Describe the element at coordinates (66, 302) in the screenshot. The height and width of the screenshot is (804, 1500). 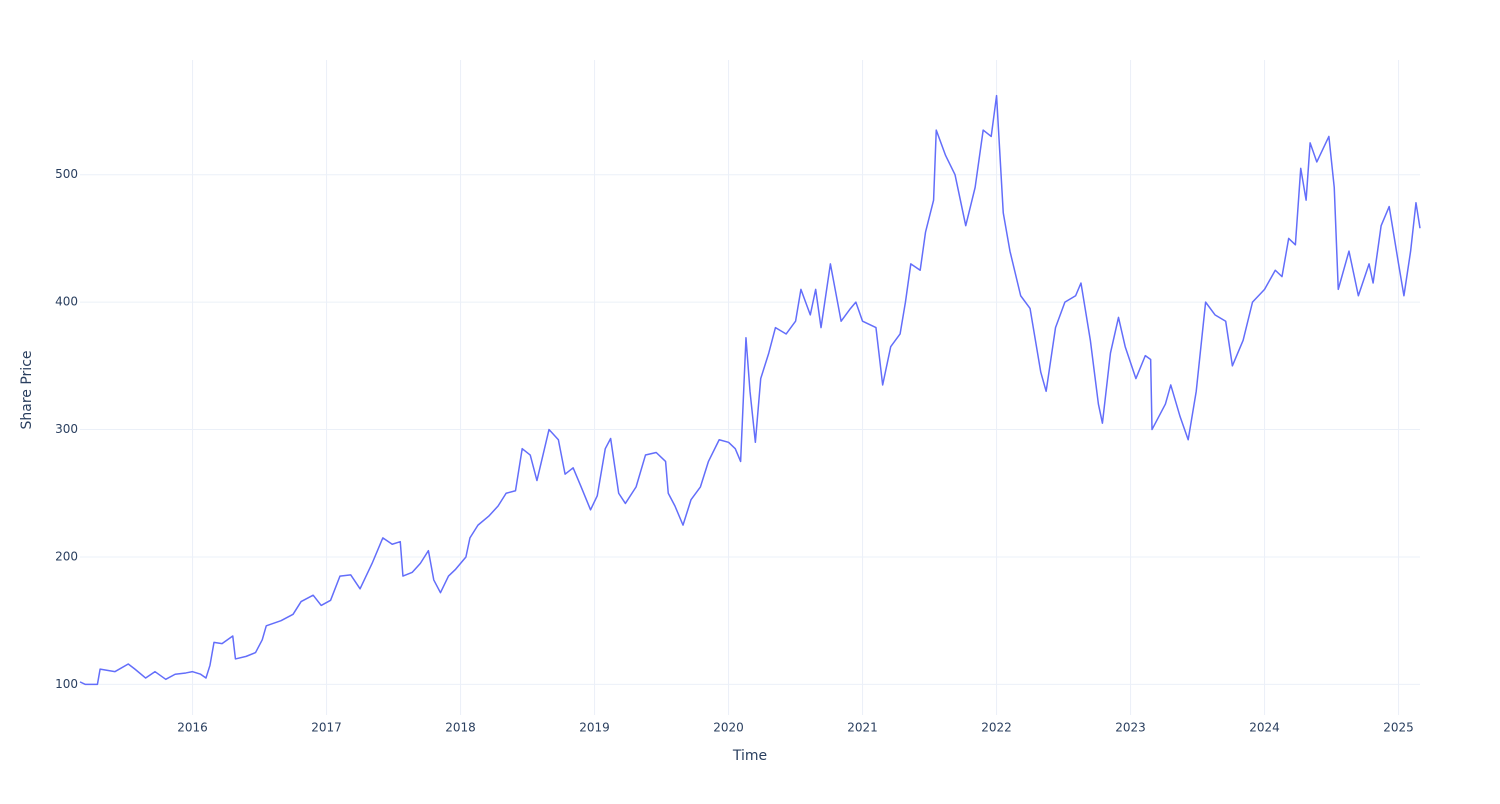
I see `y-tick-label: 400` at that location.